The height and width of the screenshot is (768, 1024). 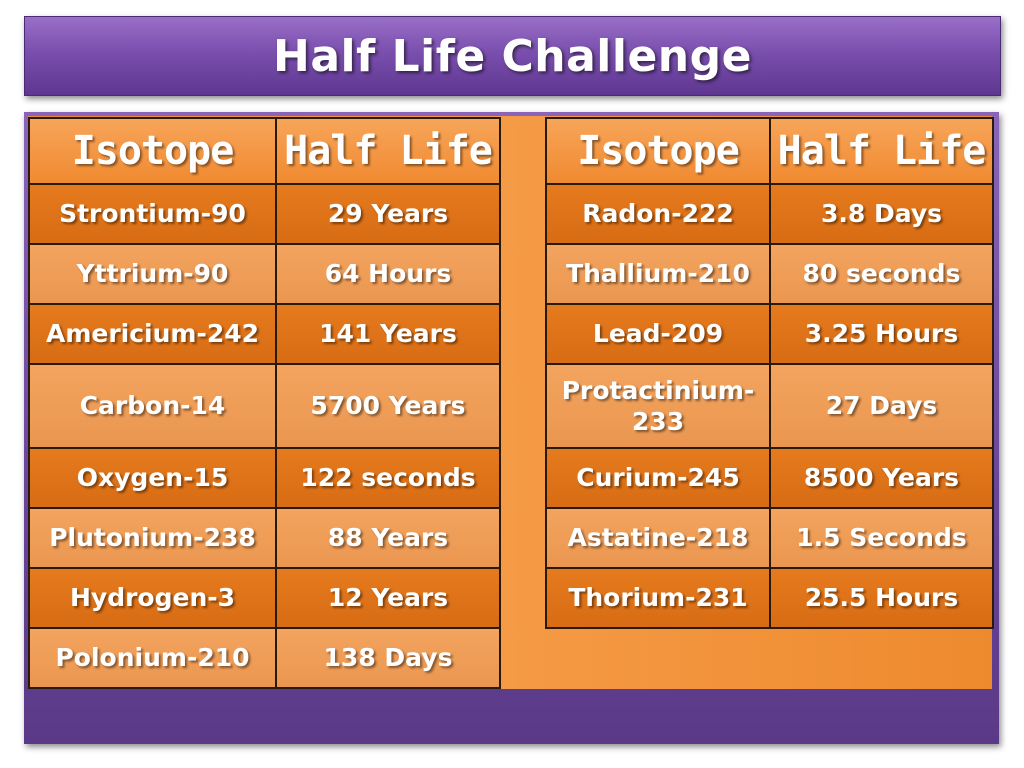 What do you see at coordinates (658, 598) in the screenshot?
I see `isotope-cell: Thorium-231` at bounding box center [658, 598].